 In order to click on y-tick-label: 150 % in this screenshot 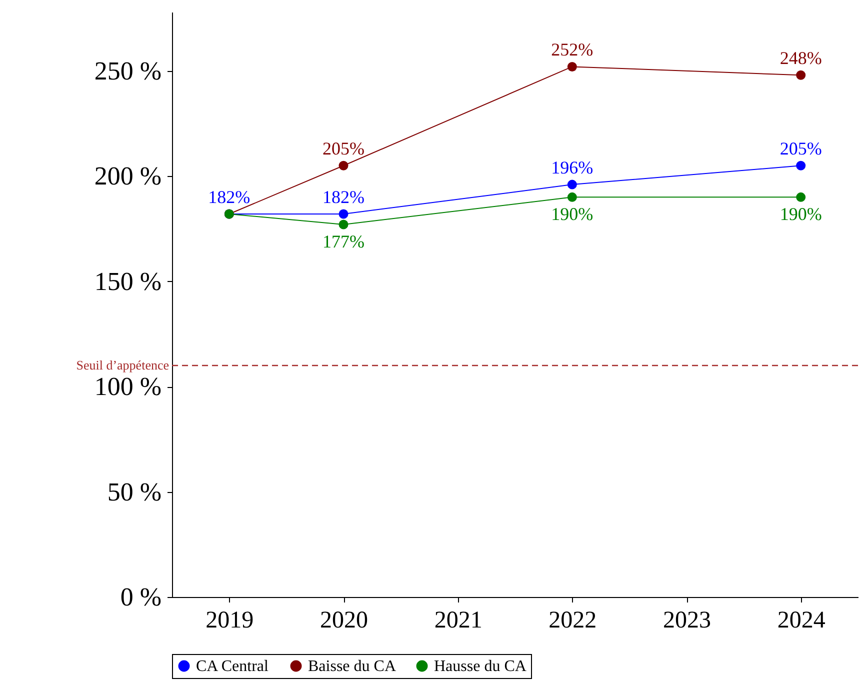, I will do `click(128, 281)`.